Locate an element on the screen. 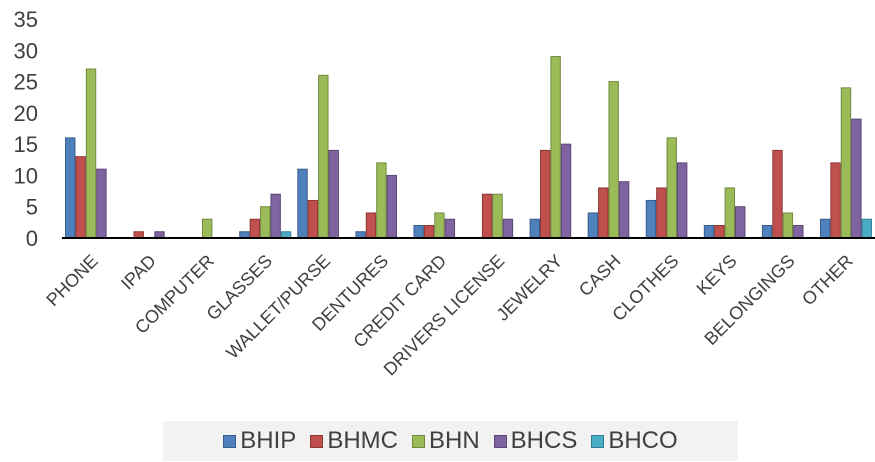 Image resolution: width=875 pixels, height=462 pixels. y-tick-label: 15 is located at coordinates (26, 144).